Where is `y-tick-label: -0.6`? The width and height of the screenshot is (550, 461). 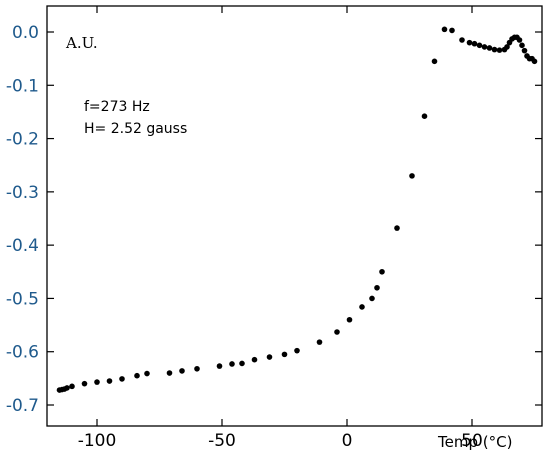 y-tick-label: -0.6 is located at coordinates (22, 353).